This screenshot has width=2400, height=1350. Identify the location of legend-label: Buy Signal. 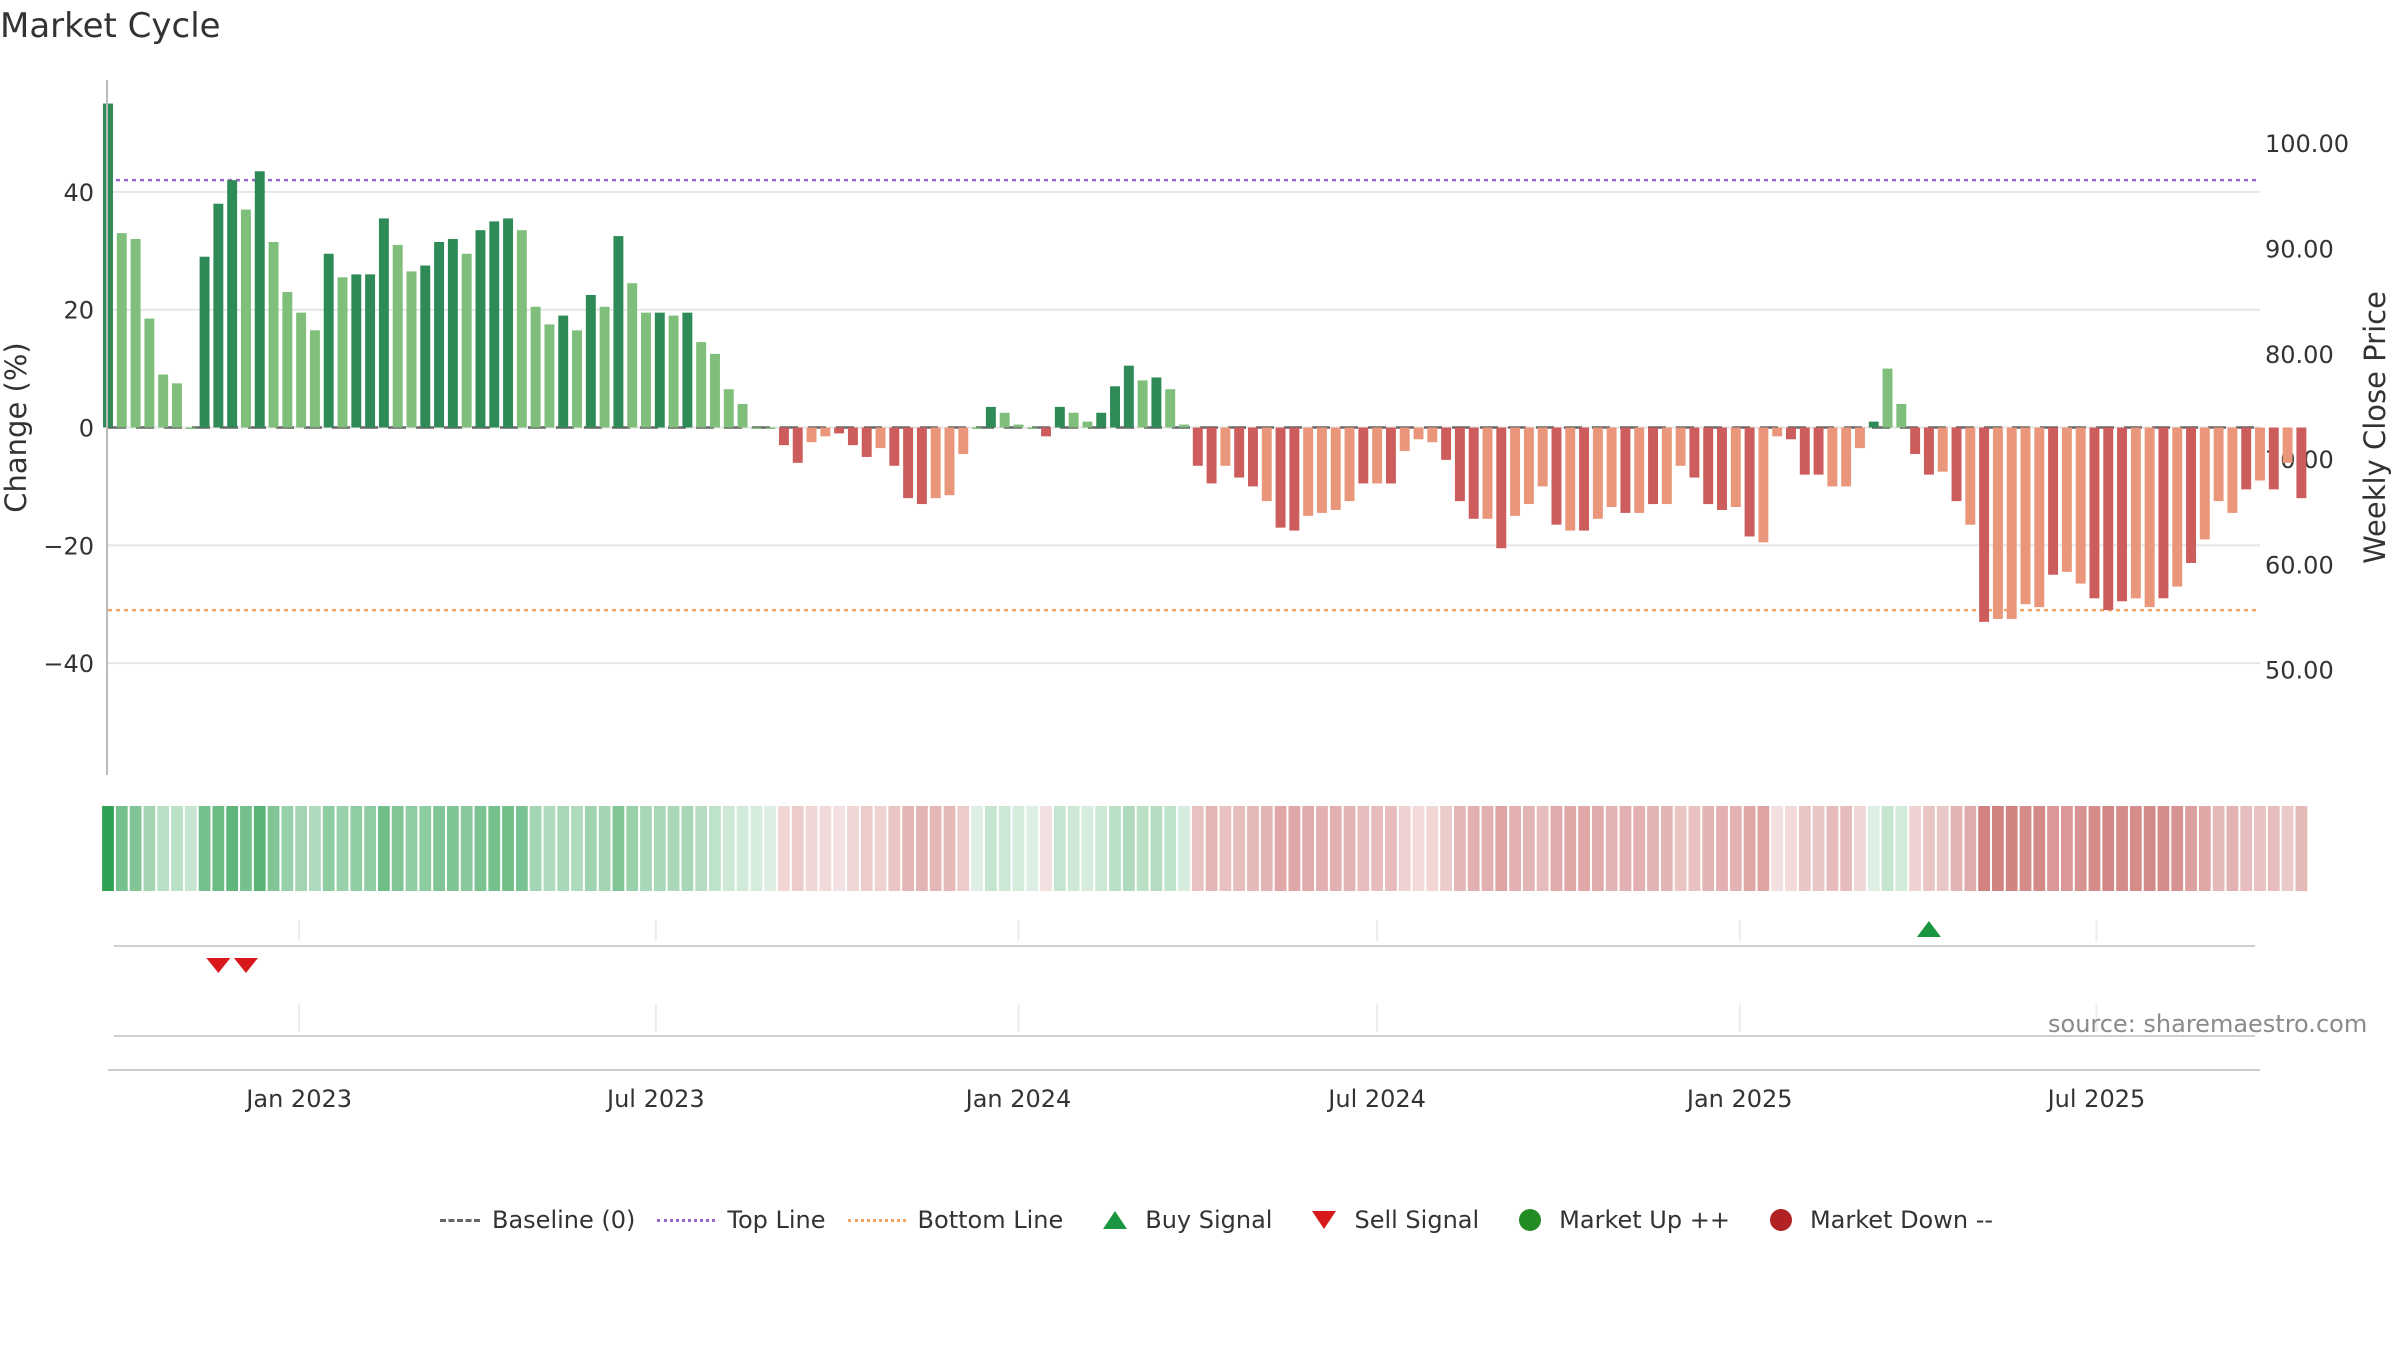
(1209, 1220).